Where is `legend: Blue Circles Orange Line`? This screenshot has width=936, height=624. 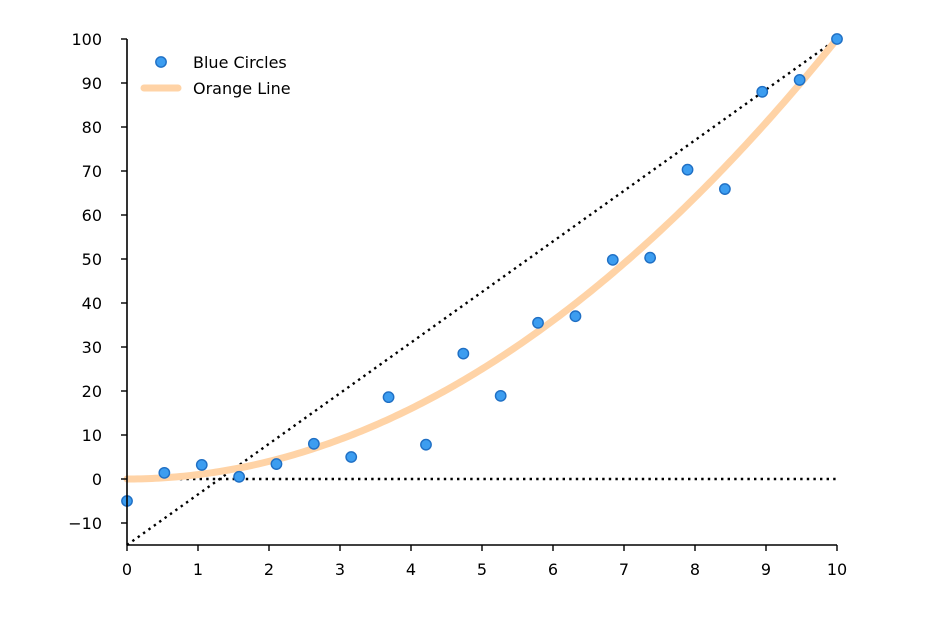 legend: Blue Circles Orange Line is located at coordinates (215, 75).